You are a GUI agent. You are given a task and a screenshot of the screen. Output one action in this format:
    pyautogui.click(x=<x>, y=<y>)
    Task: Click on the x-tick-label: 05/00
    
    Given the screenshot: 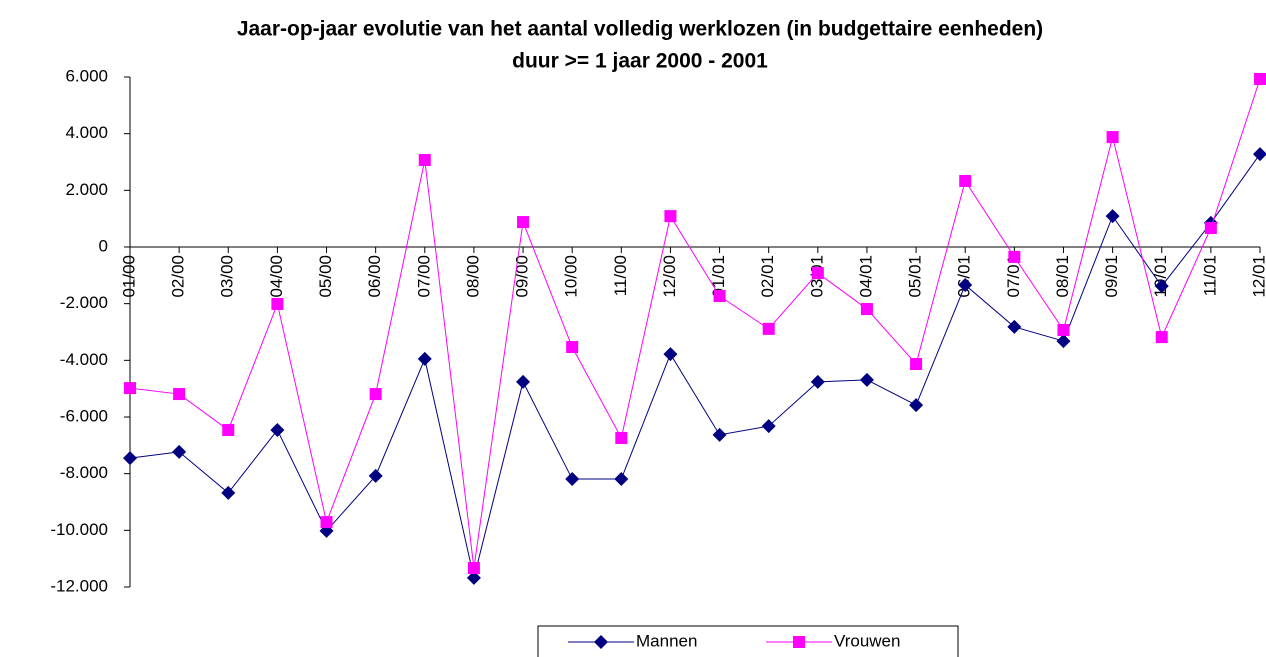 What is the action you would take?
    pyautogui.click(x=325, y=276)
    